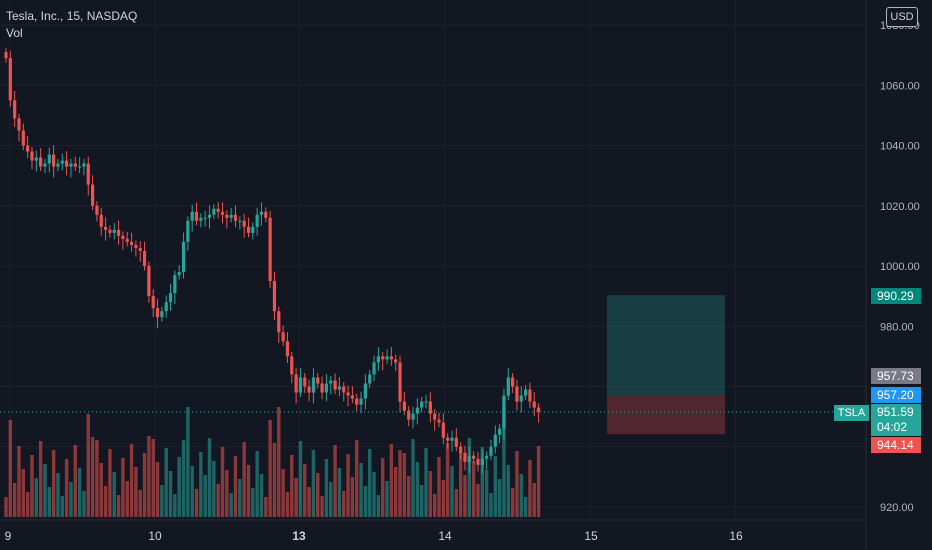 This screenshot has height=550, width=932. What do you see at coordinates (900, 86) in the screenshot?
I see `price-tick-label: 1060.00` at bounding box center [900, 86].